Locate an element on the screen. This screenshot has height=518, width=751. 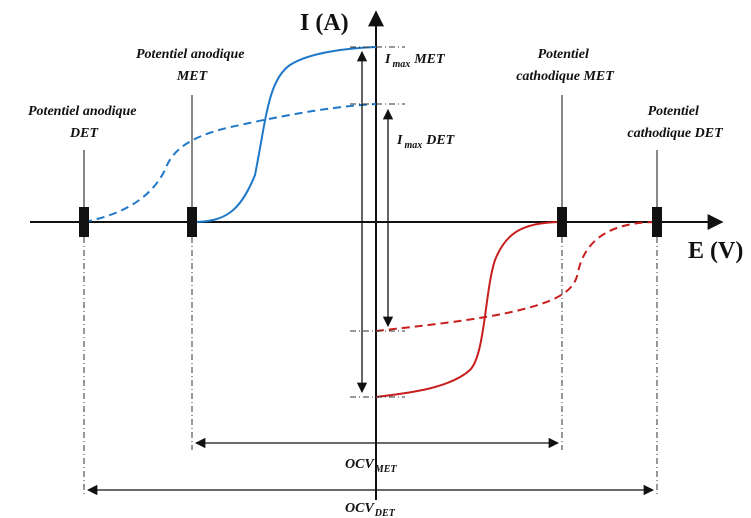
label-cathodic-det: Potentiel cathodique DET is located at coordinates (675, 122).